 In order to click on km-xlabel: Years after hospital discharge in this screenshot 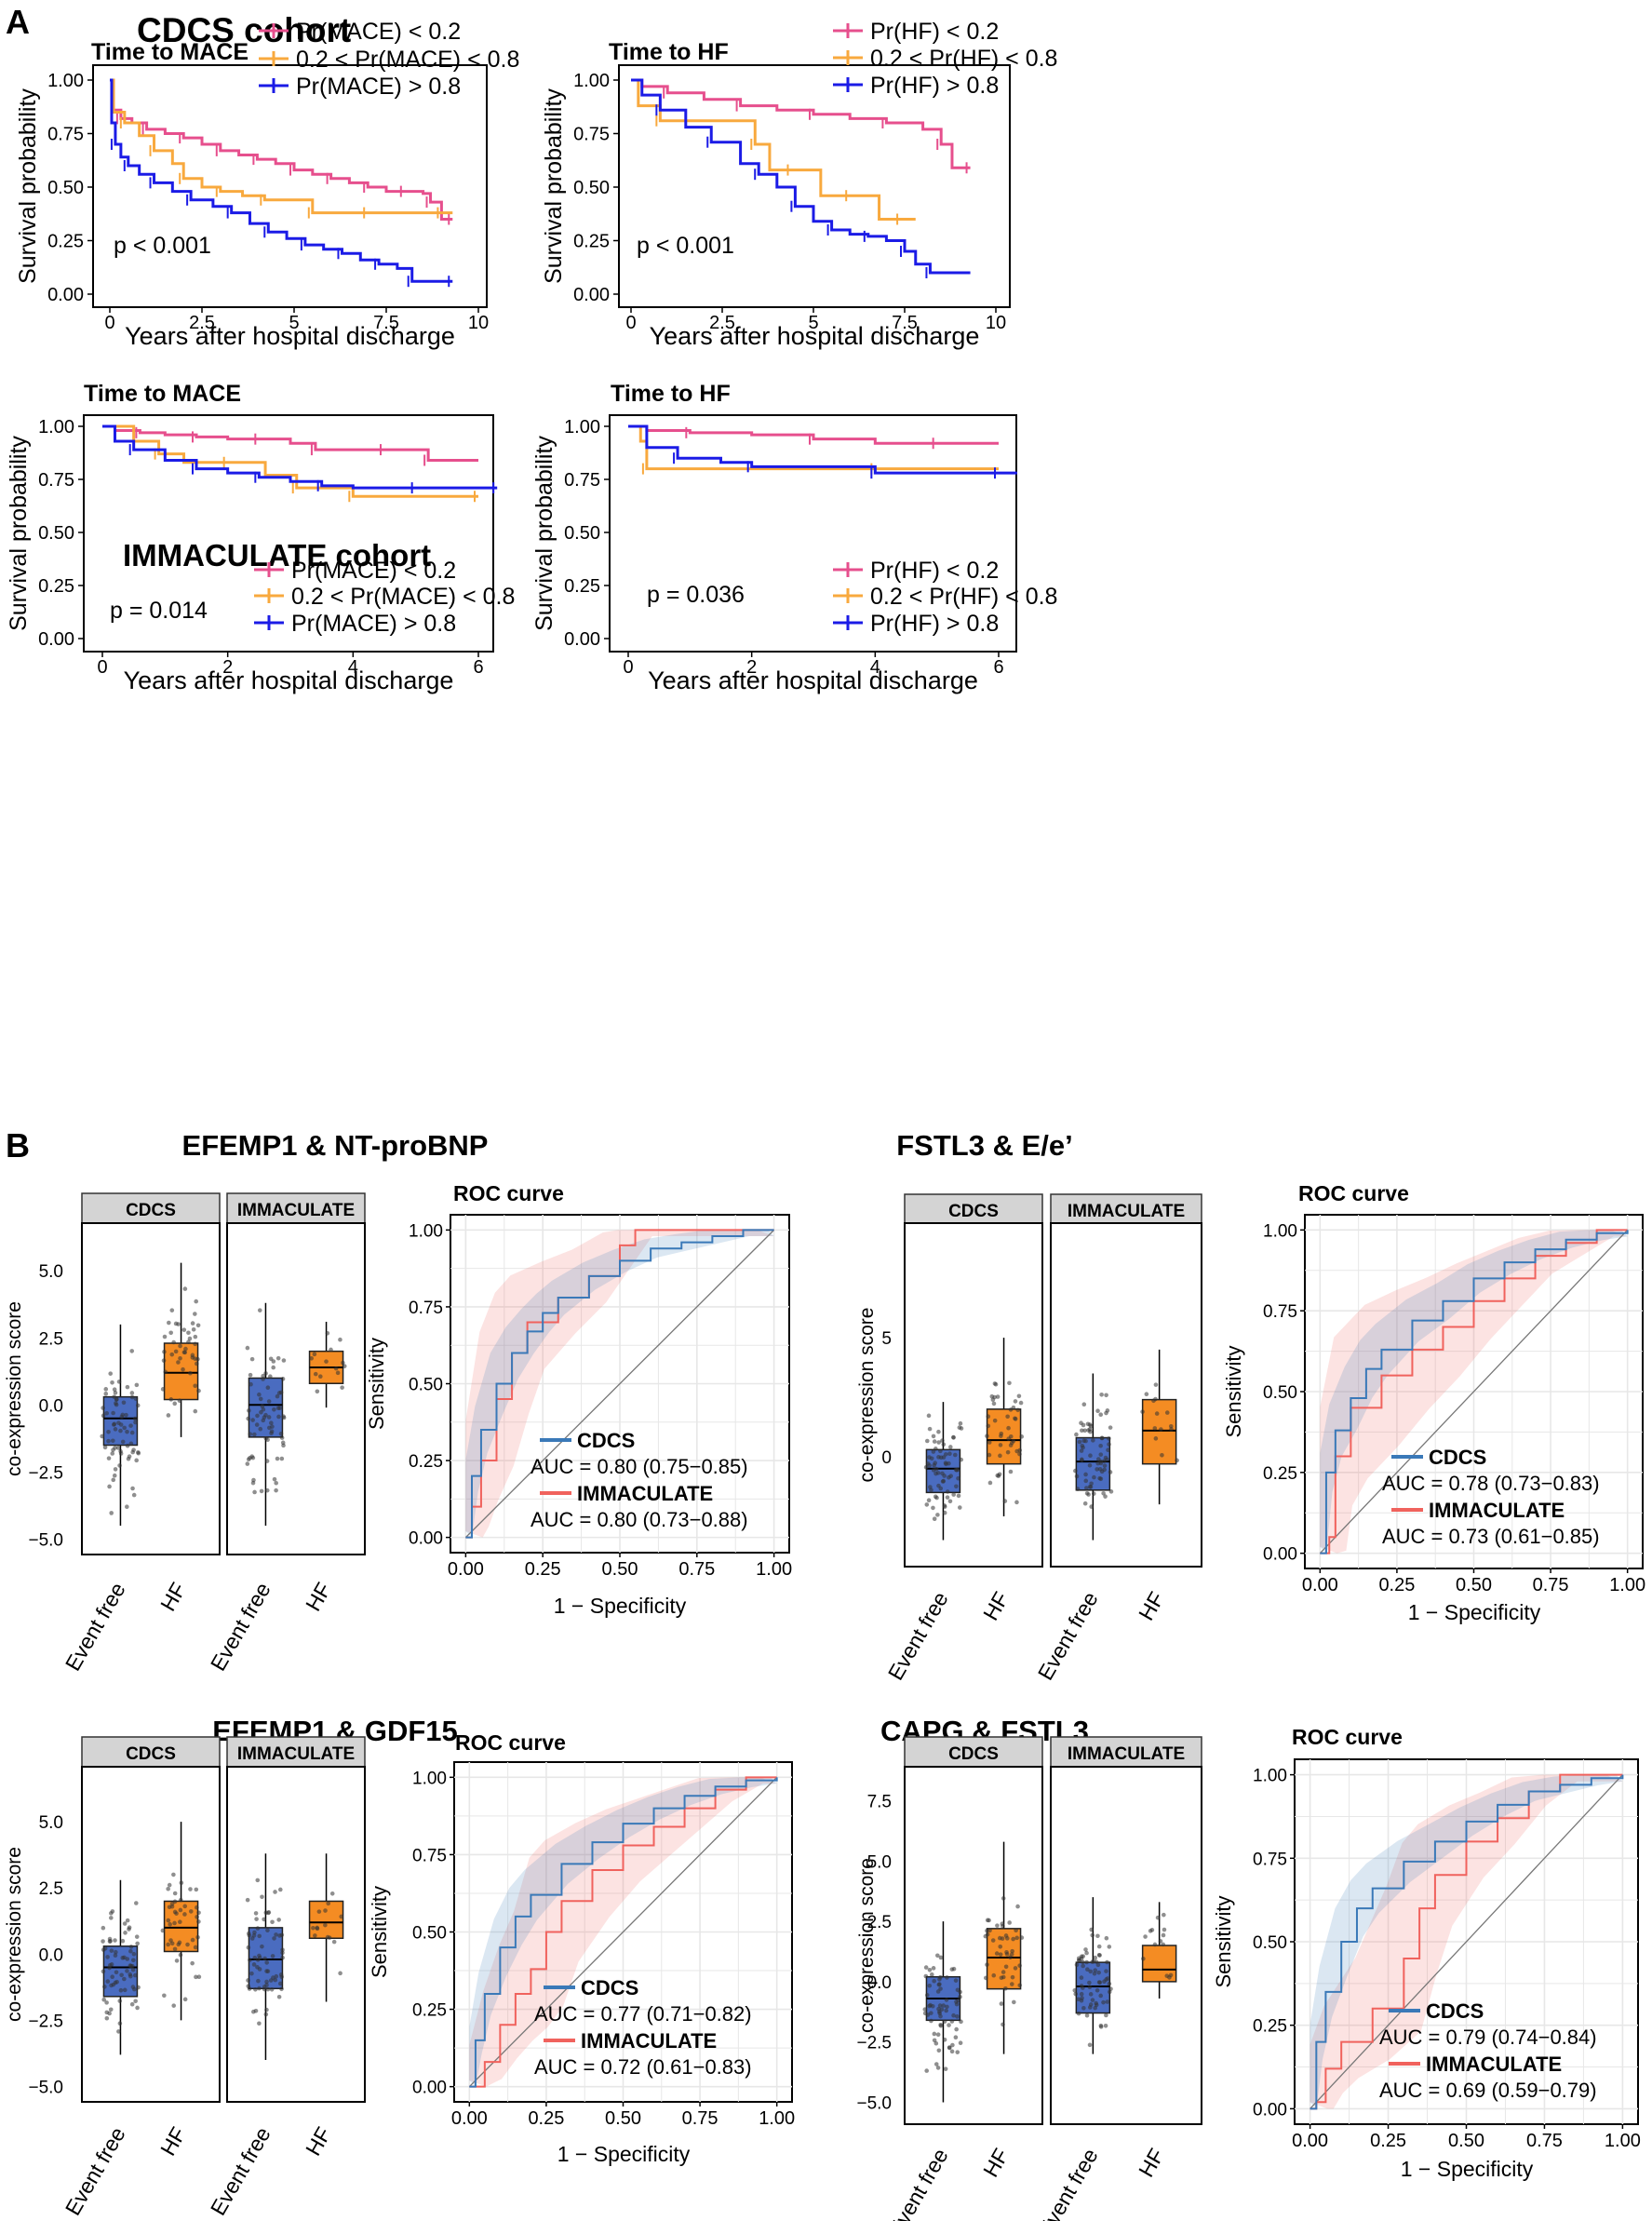, I will do `click(289, 680)`.